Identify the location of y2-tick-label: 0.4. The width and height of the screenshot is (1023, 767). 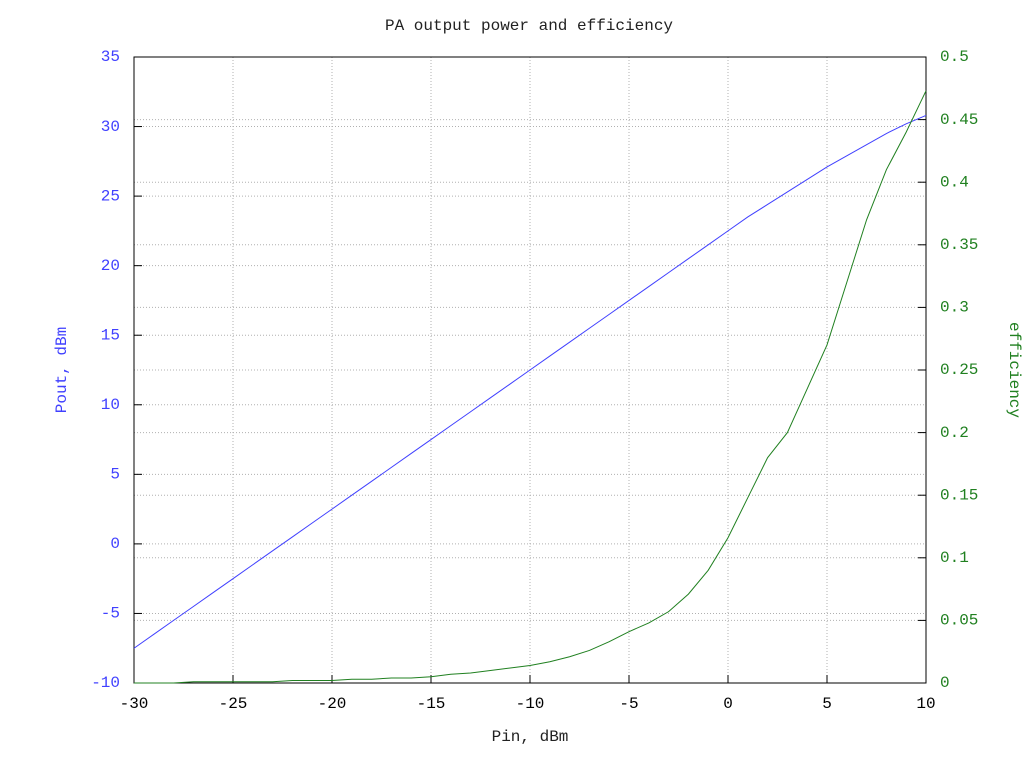
(954, 182).